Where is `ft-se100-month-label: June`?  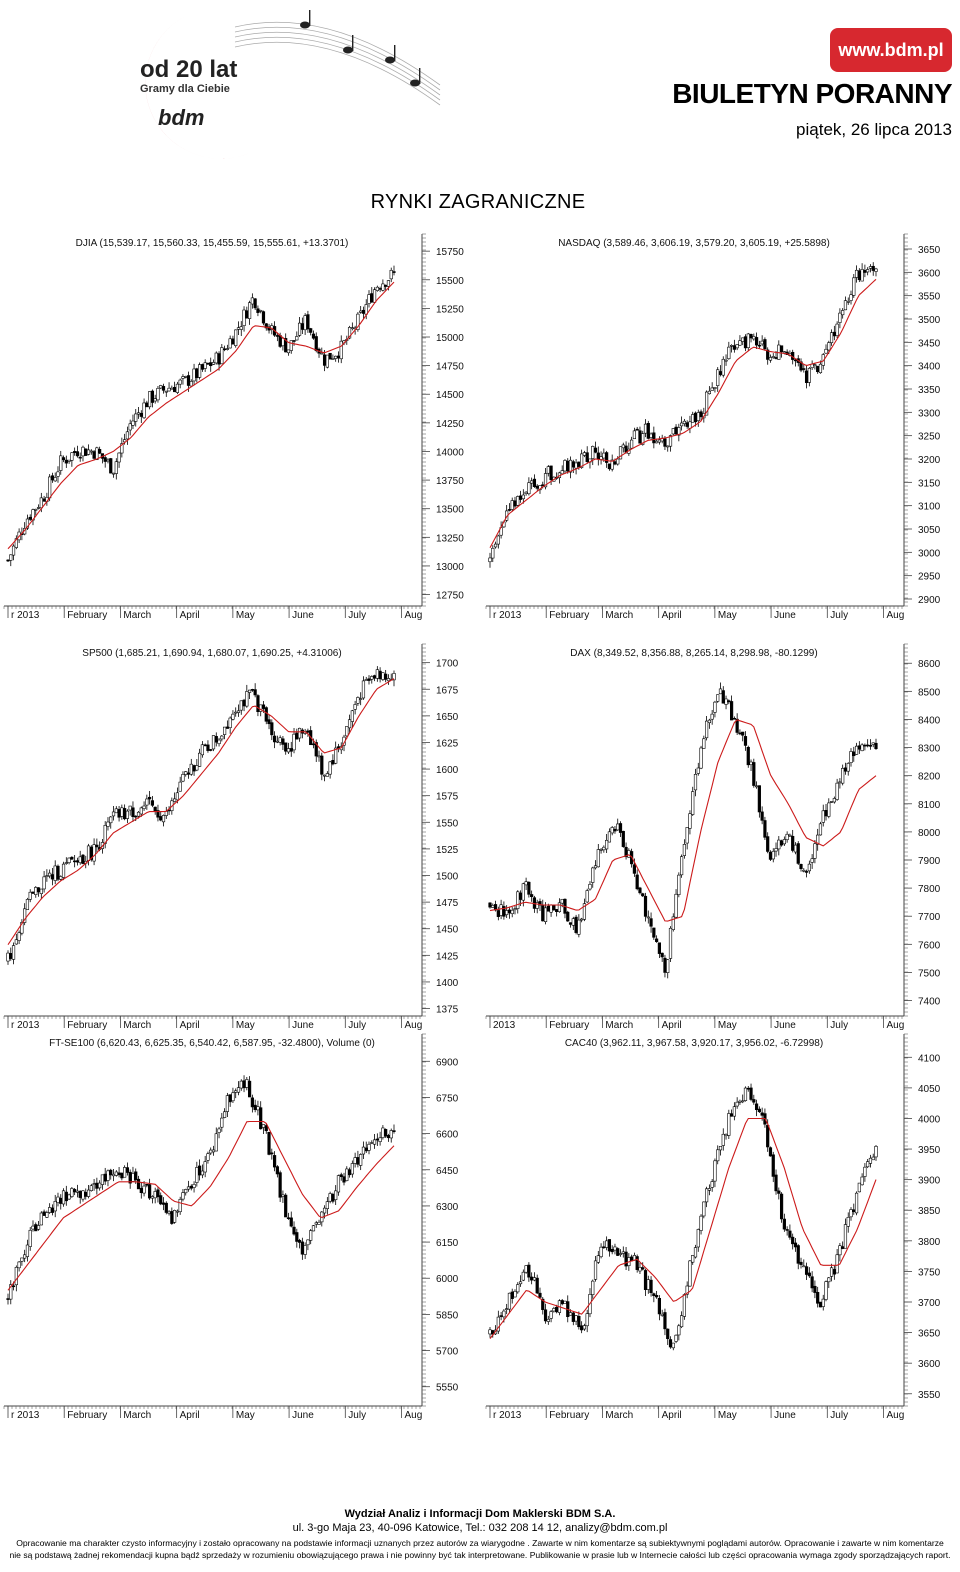 ft-se100-month-label: June is located at coordinates (303, 1415).